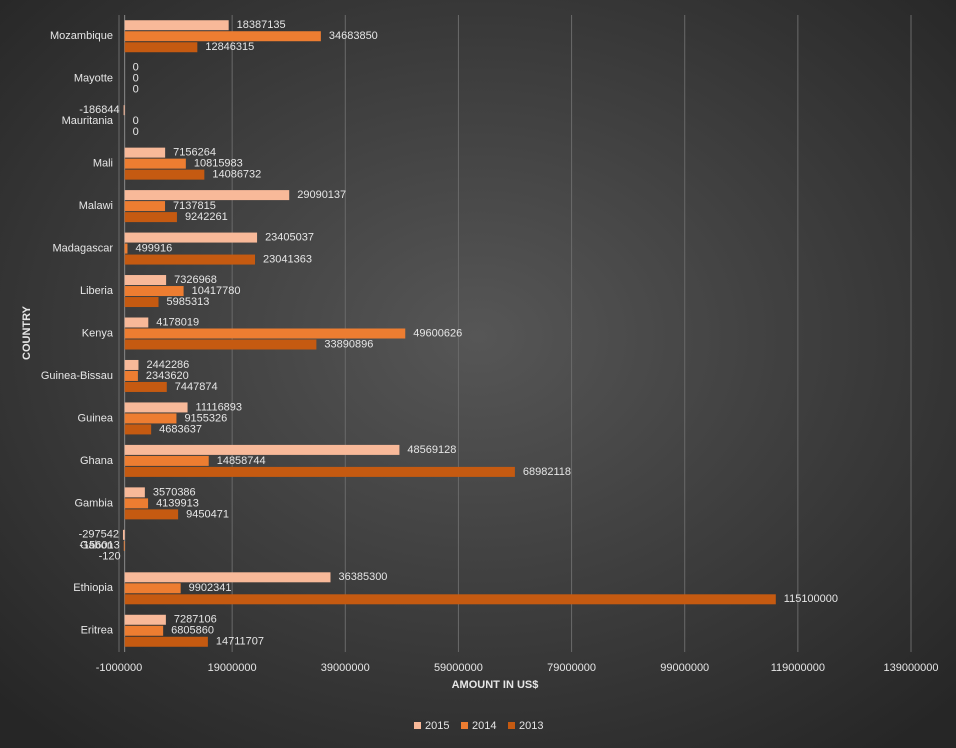  I want to click on data-label: 6805860, so click(192, 631).